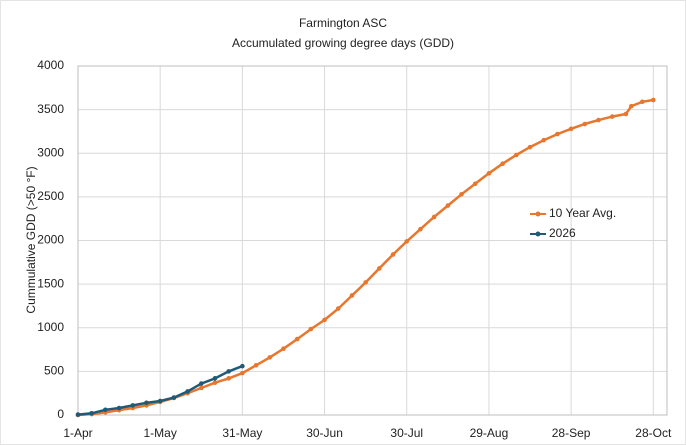 The height and width of the screenshot is (445, 686). What do you see at coordinates (50, 283) in the screenshot?
I see `y-tick-label: 1500` at bounding box center [50, 283].